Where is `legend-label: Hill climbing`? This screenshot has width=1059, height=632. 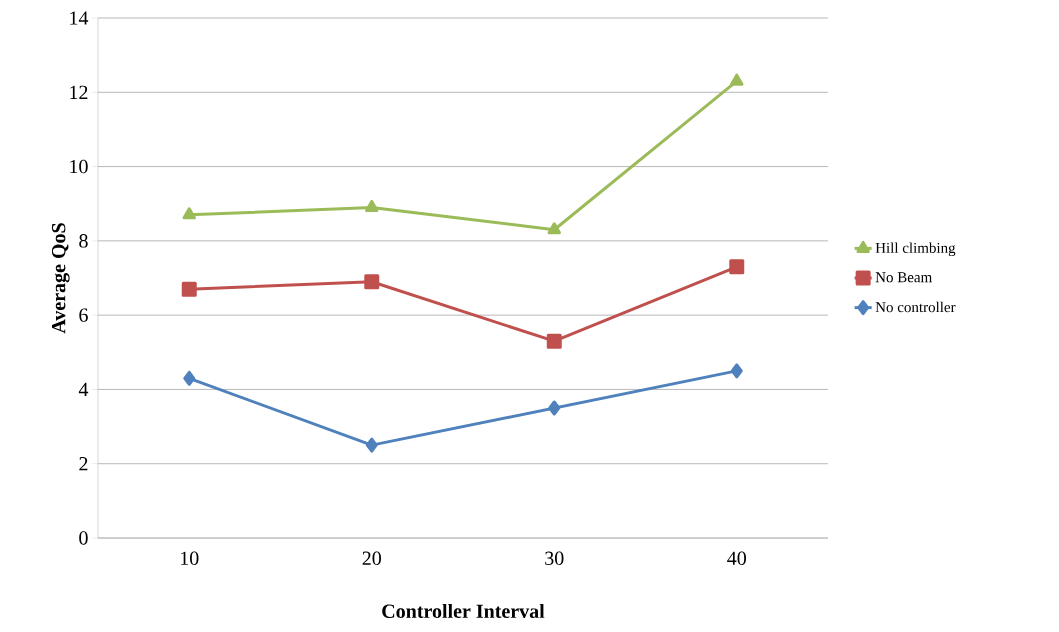
legend-label: Hill climbing is located at coordinates (915, 249).